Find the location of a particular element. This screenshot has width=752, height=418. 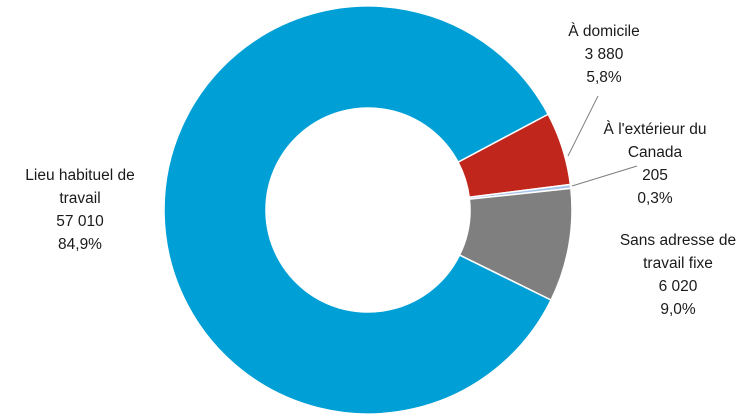

label-line: À domicile is located at coordinates (604, 31).